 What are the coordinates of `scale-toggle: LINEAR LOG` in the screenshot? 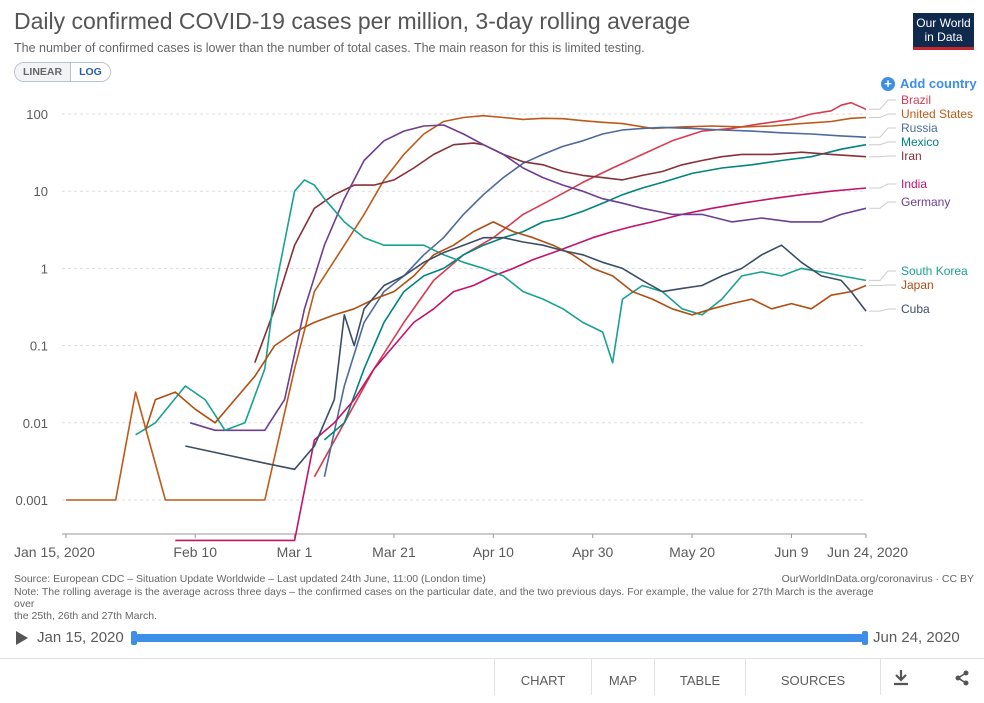 It's located at (62, 72).